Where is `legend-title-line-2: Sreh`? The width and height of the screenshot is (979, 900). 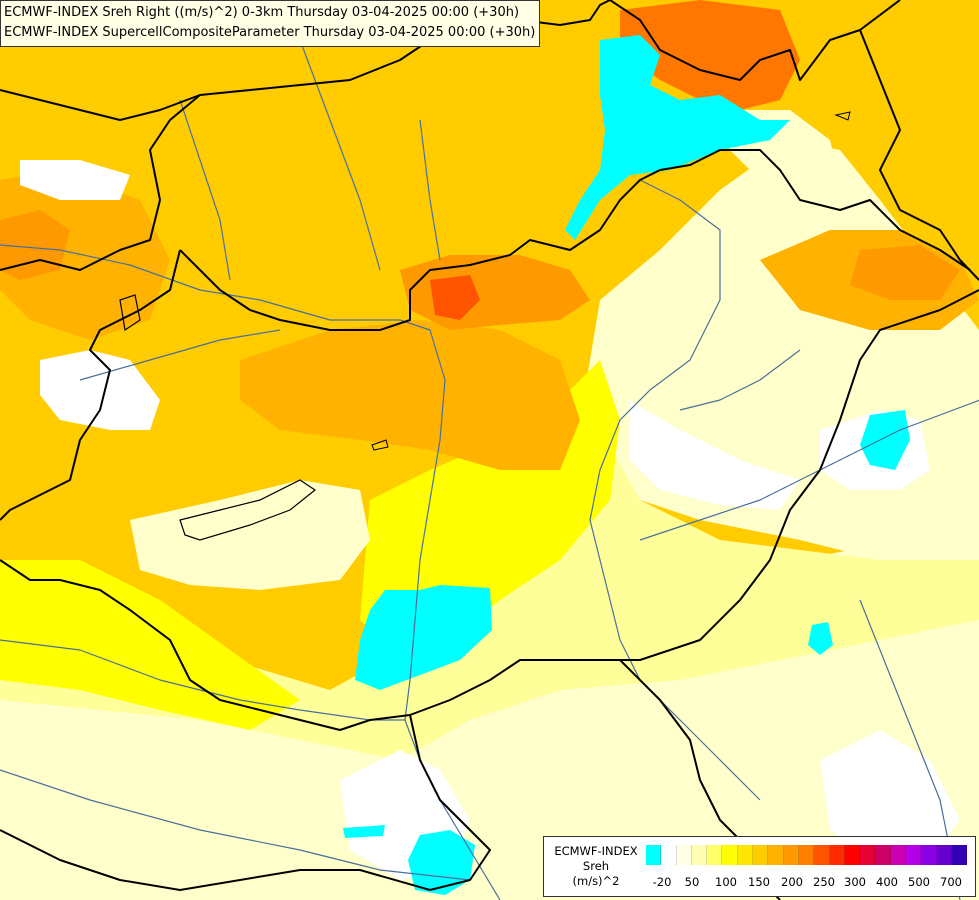
legend-title-line-2: Sreh is located at coordinates (596, 866).